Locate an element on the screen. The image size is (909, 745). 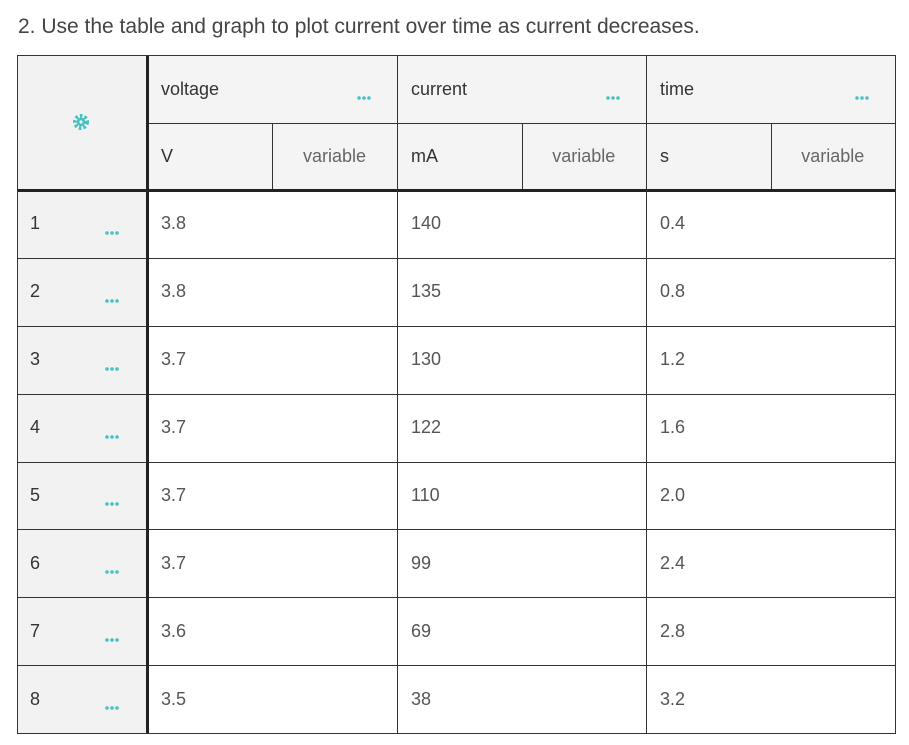
row-label: 4 is located at coordinates (35, 427).